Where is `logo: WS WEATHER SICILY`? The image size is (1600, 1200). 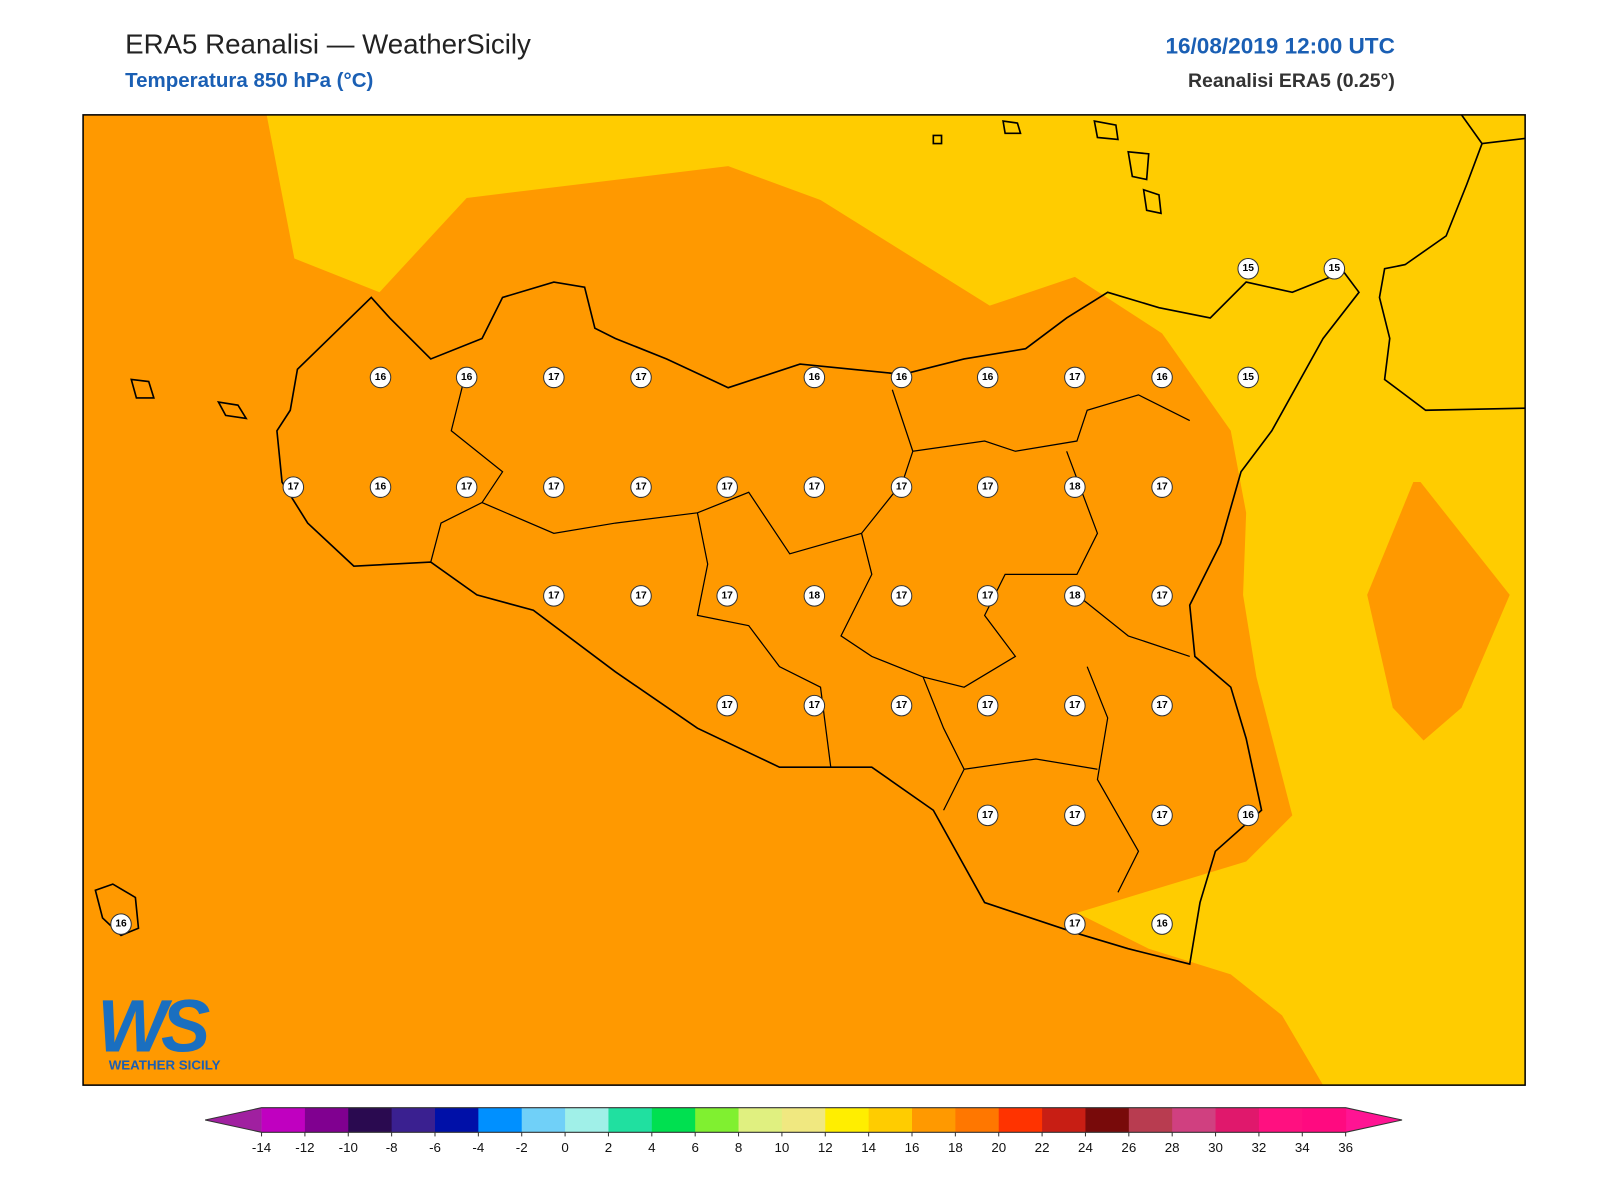 logo: WS WEATHER SICILY is located at coordinates (158, 1028).